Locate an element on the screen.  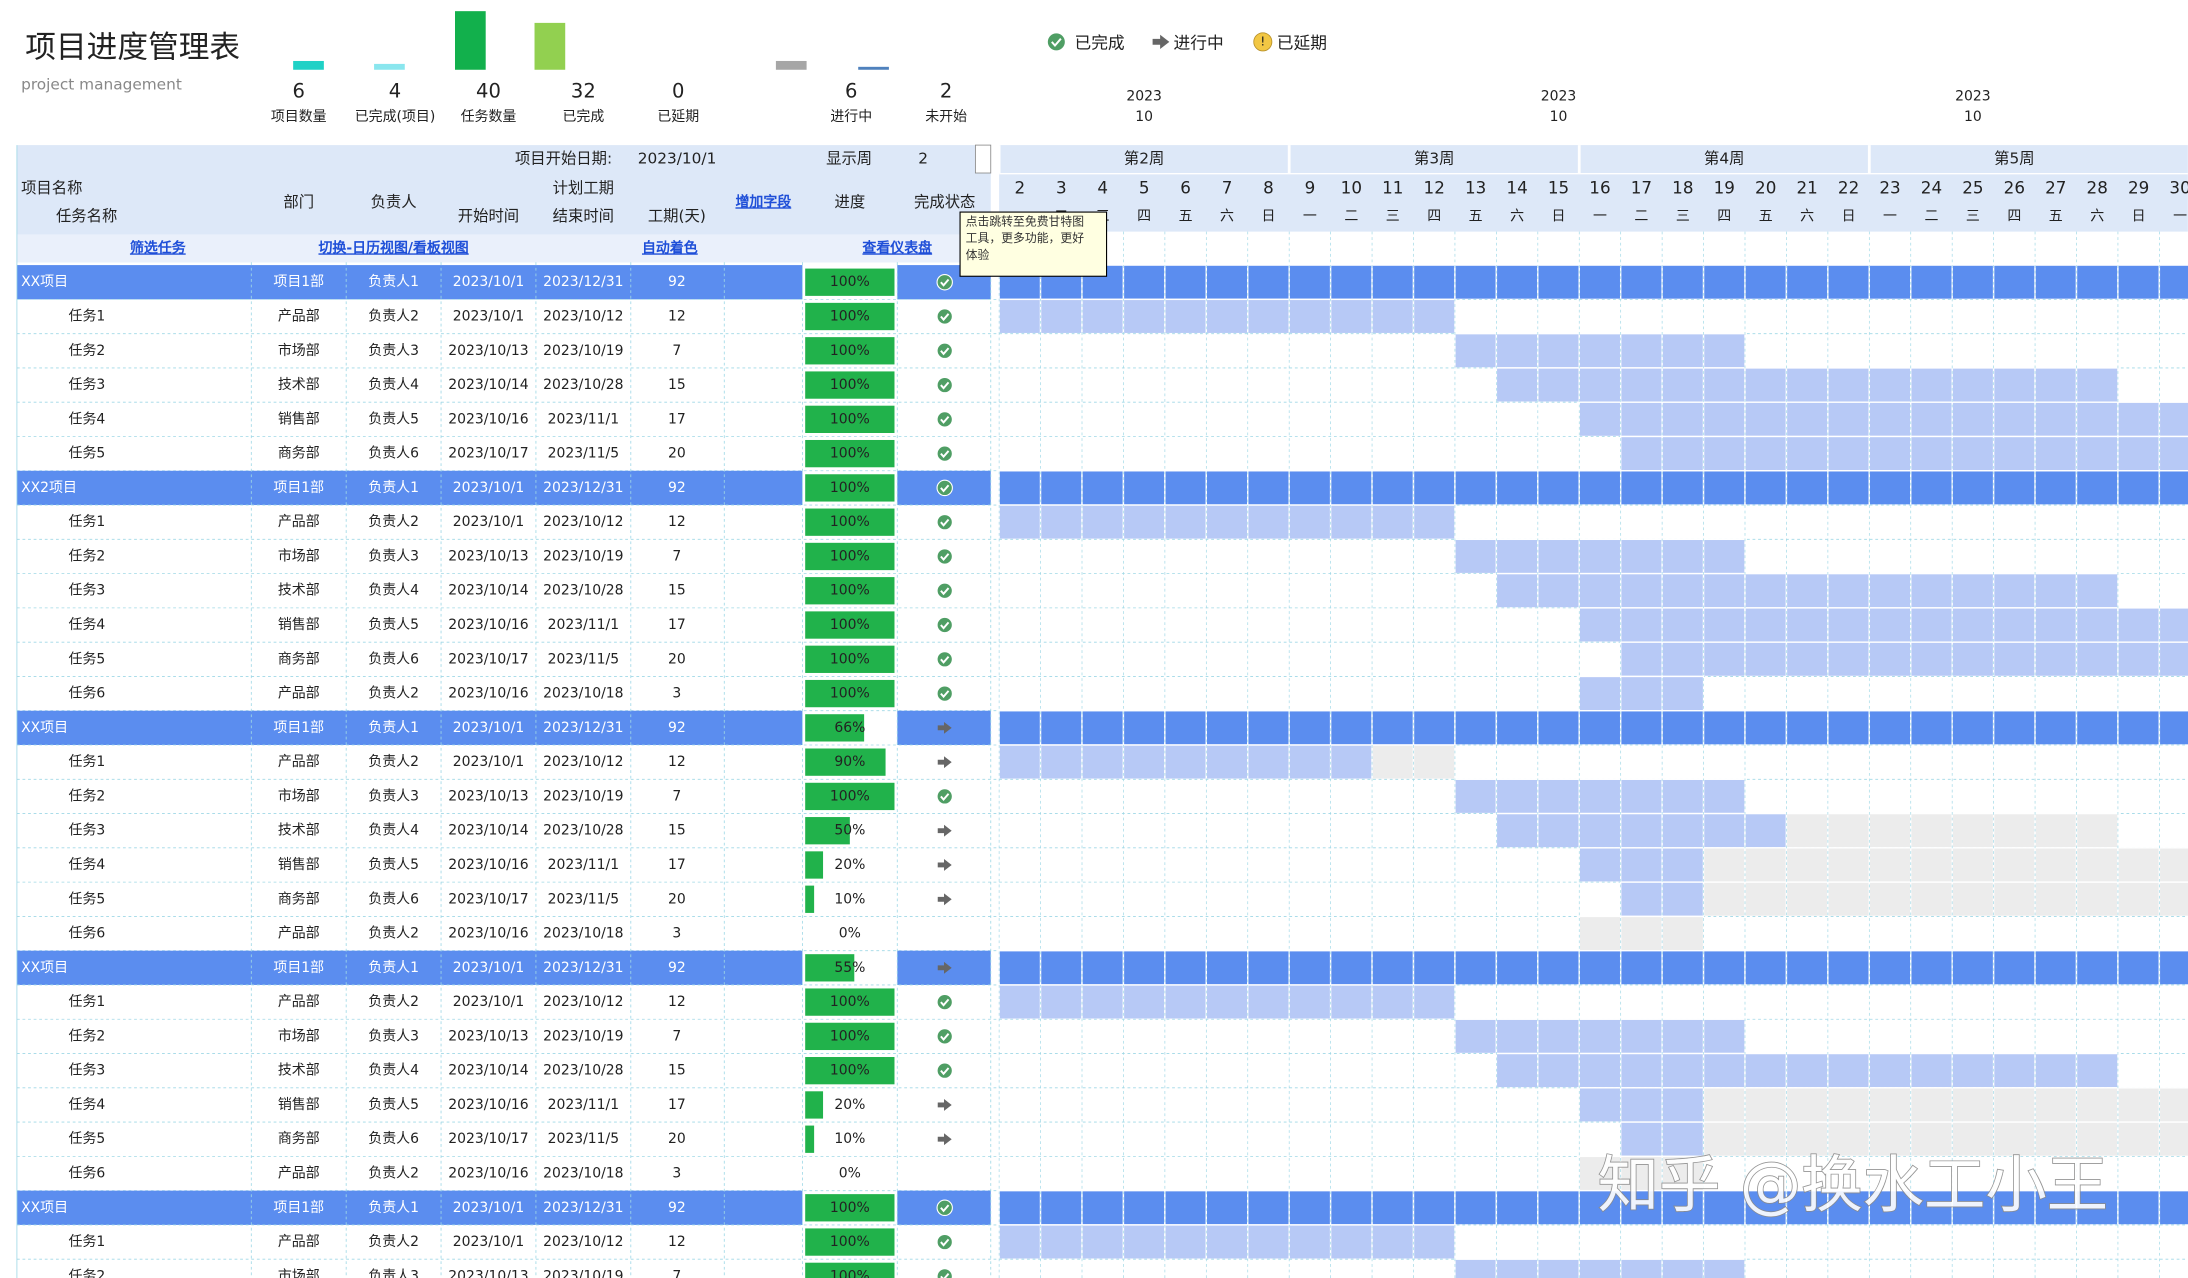
cell: 3 is located at coordinates (676, 934).